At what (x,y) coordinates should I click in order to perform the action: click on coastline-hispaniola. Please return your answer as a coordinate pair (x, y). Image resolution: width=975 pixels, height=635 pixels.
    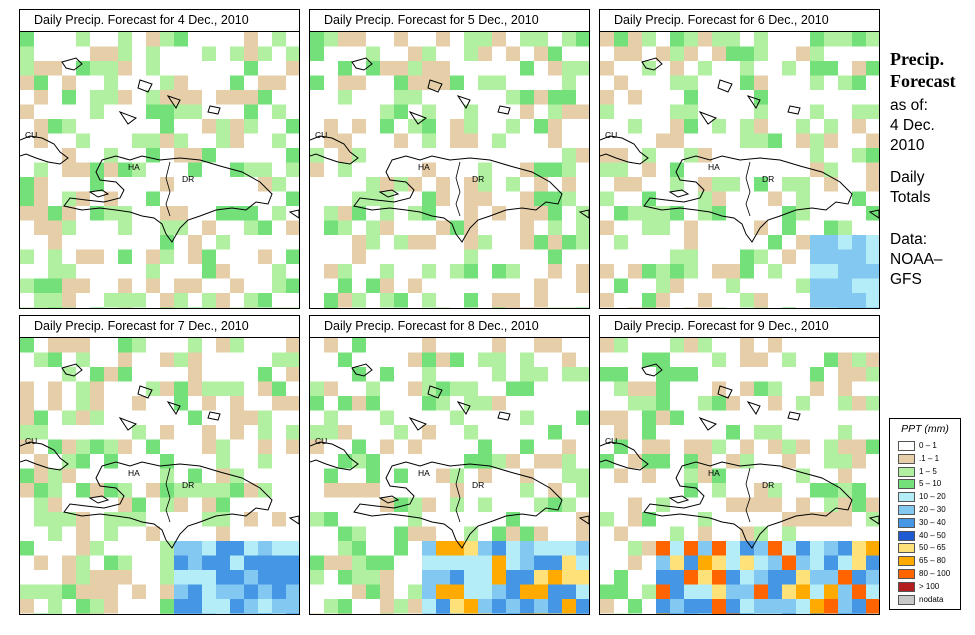
    Looking at the image, I should click on (168, 199).